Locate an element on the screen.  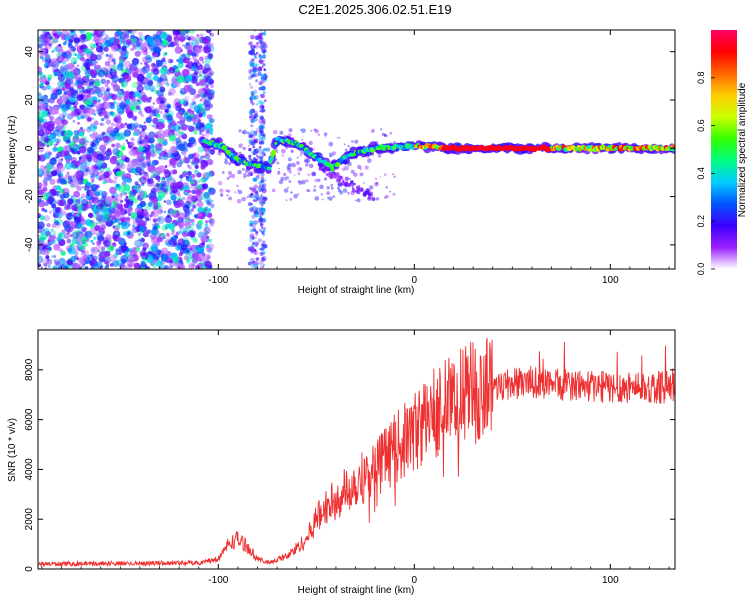
spectrogram-y-tick-label: 20 is located at coordinates (29, 100).